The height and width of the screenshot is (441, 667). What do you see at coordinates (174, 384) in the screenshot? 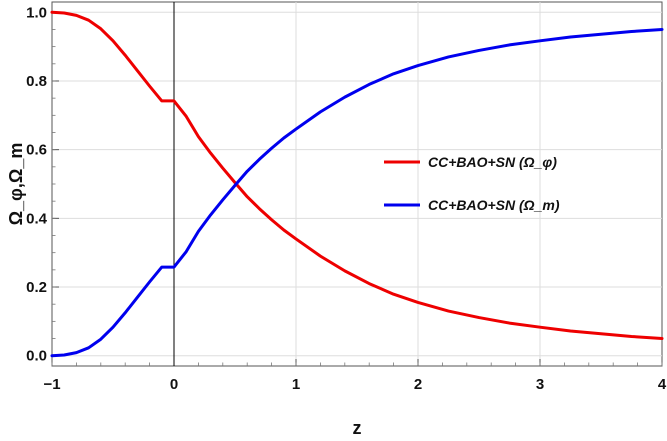
I see `x-tick-label: 0` at bounding box center [174, 384].